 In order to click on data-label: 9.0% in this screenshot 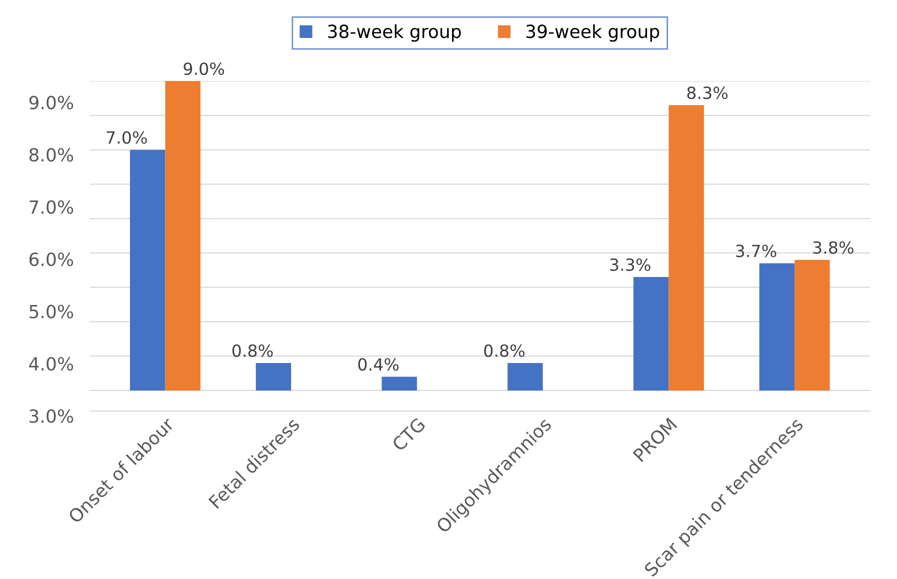, I will do `click(204, 69)`.